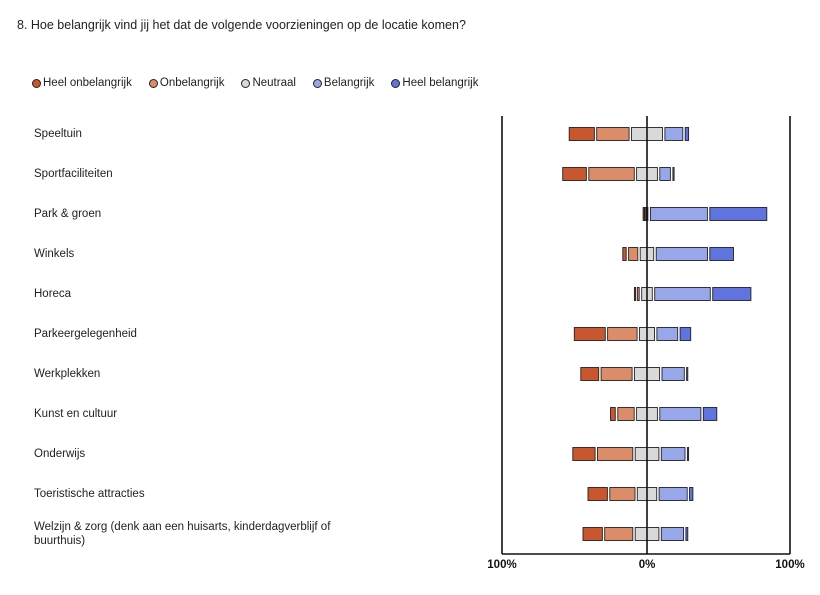 This screenshot has height=595, width=820. What do you see at coordinates (673, 174) in the screenshot?
I see `bar-heel-belangrijk-sportfaciliteiten` at bounding box center [673, 174].